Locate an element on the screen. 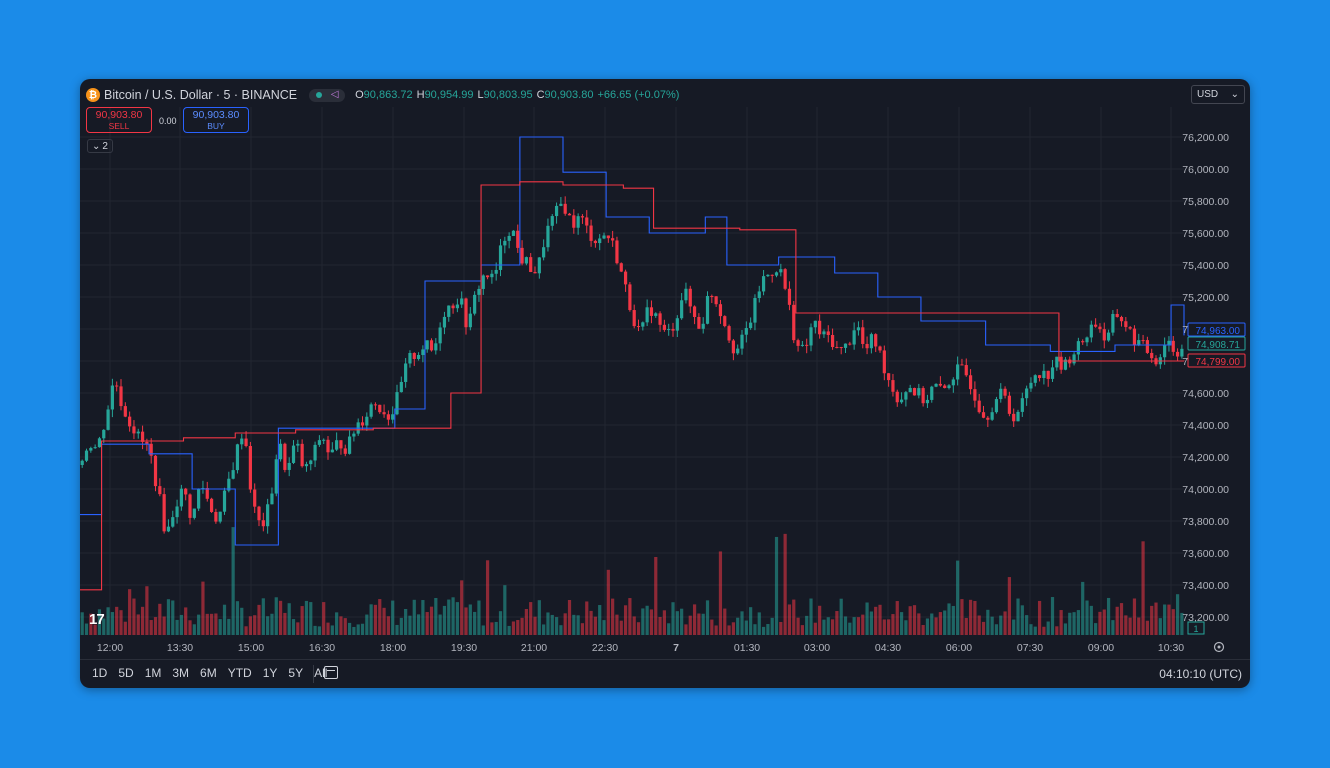 This screenshot has width=1330, height=768. range-button-3m: 3M is located at coordinates (181, 673).